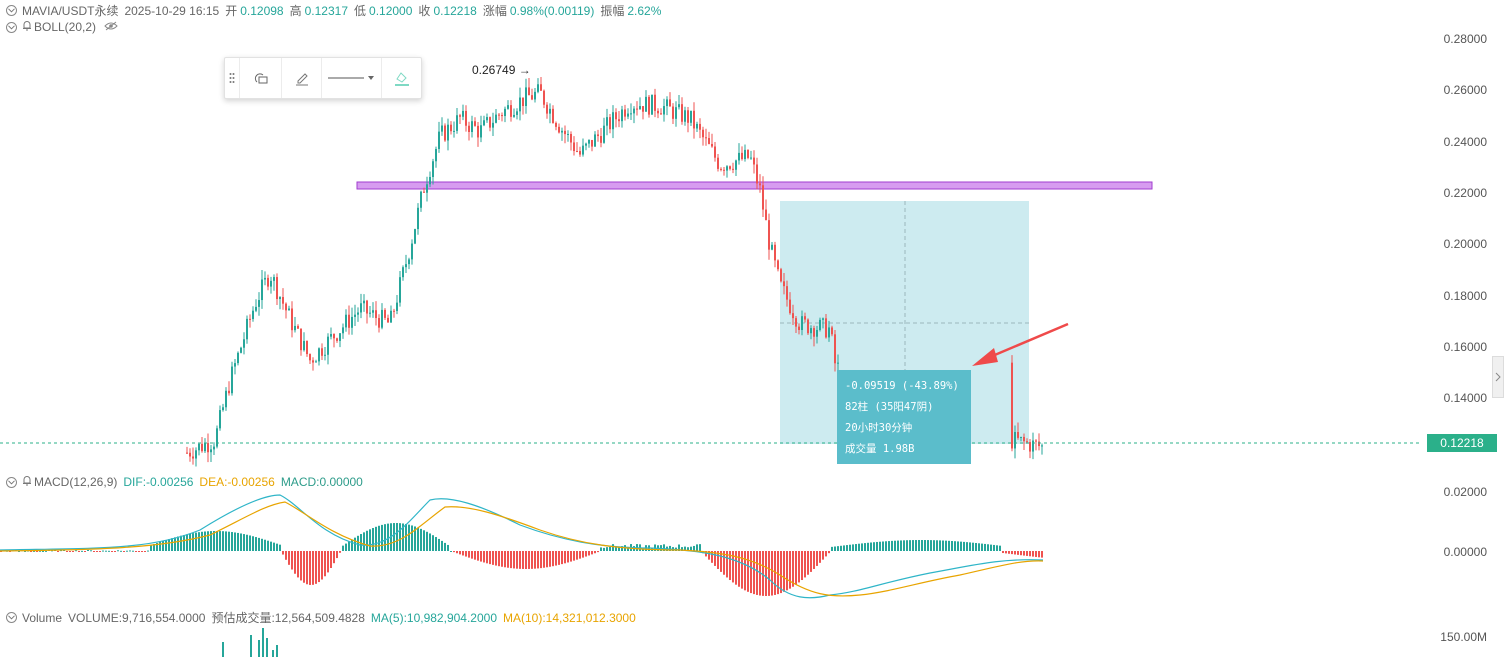  I want to click on template-button, so click(261, 78).